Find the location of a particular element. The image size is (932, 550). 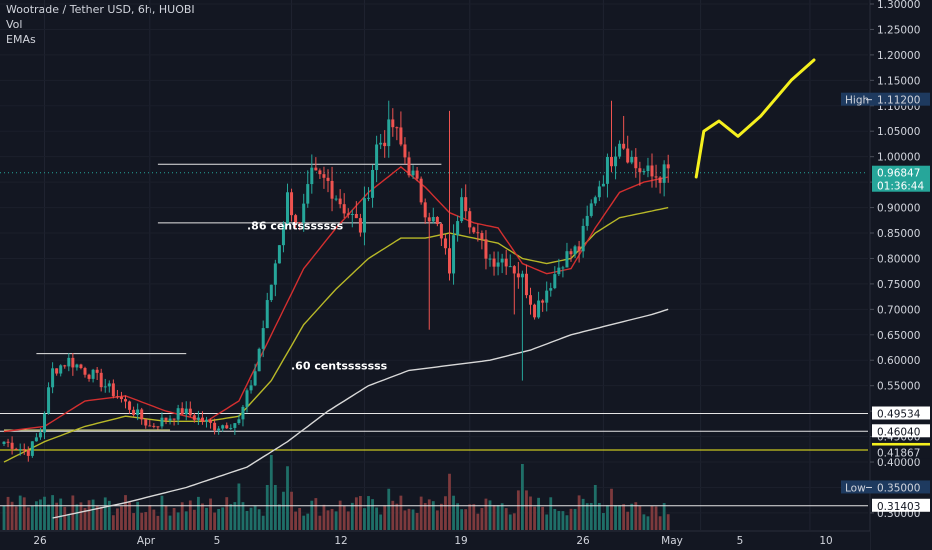

level-label: 0.31403 is located at coordinates (901, 505).